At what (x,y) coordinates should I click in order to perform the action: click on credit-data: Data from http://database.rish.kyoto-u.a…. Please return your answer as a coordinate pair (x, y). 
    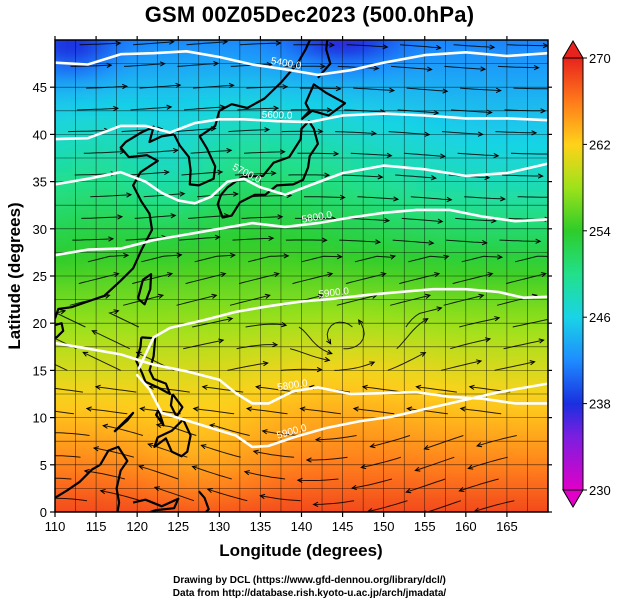
    Looking at the image, I should click on (309, 593).